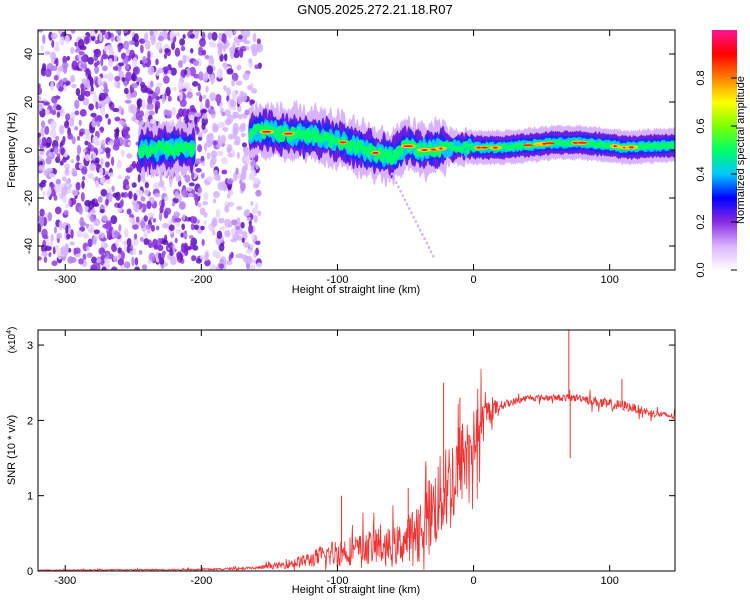 The image size is (750, 600). I want to click on spectrogram-y-tick-label: 40, so click(29, 54).